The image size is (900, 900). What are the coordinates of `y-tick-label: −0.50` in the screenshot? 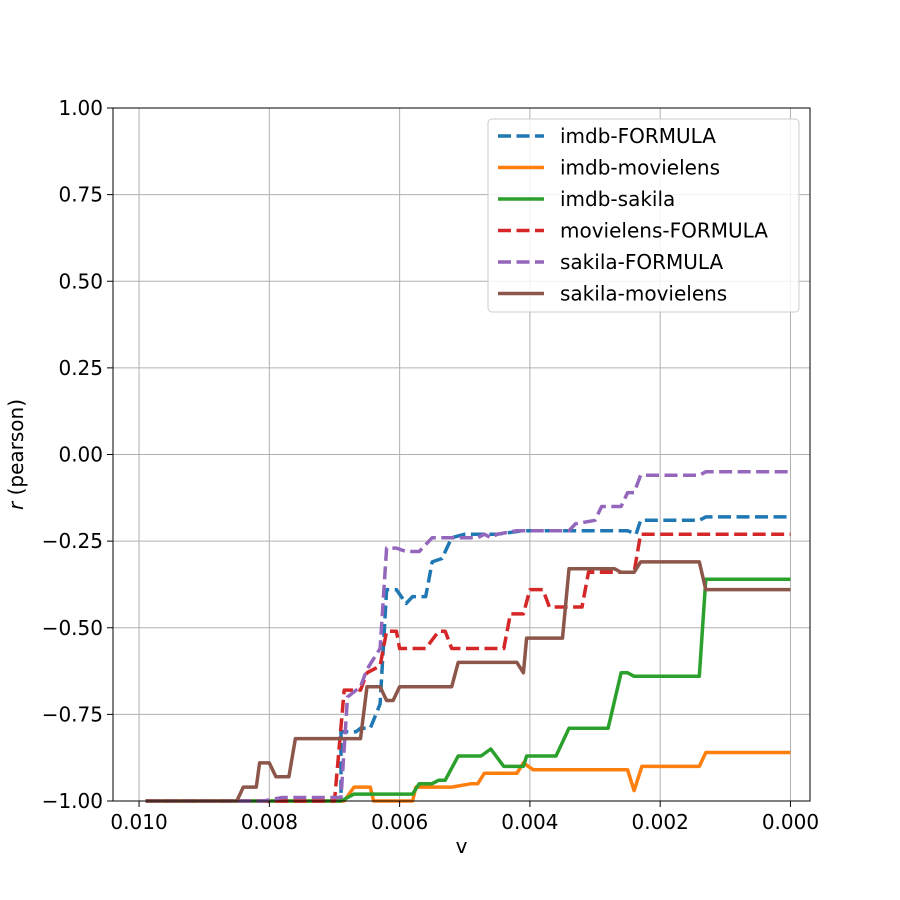 It's located at (72, 628).